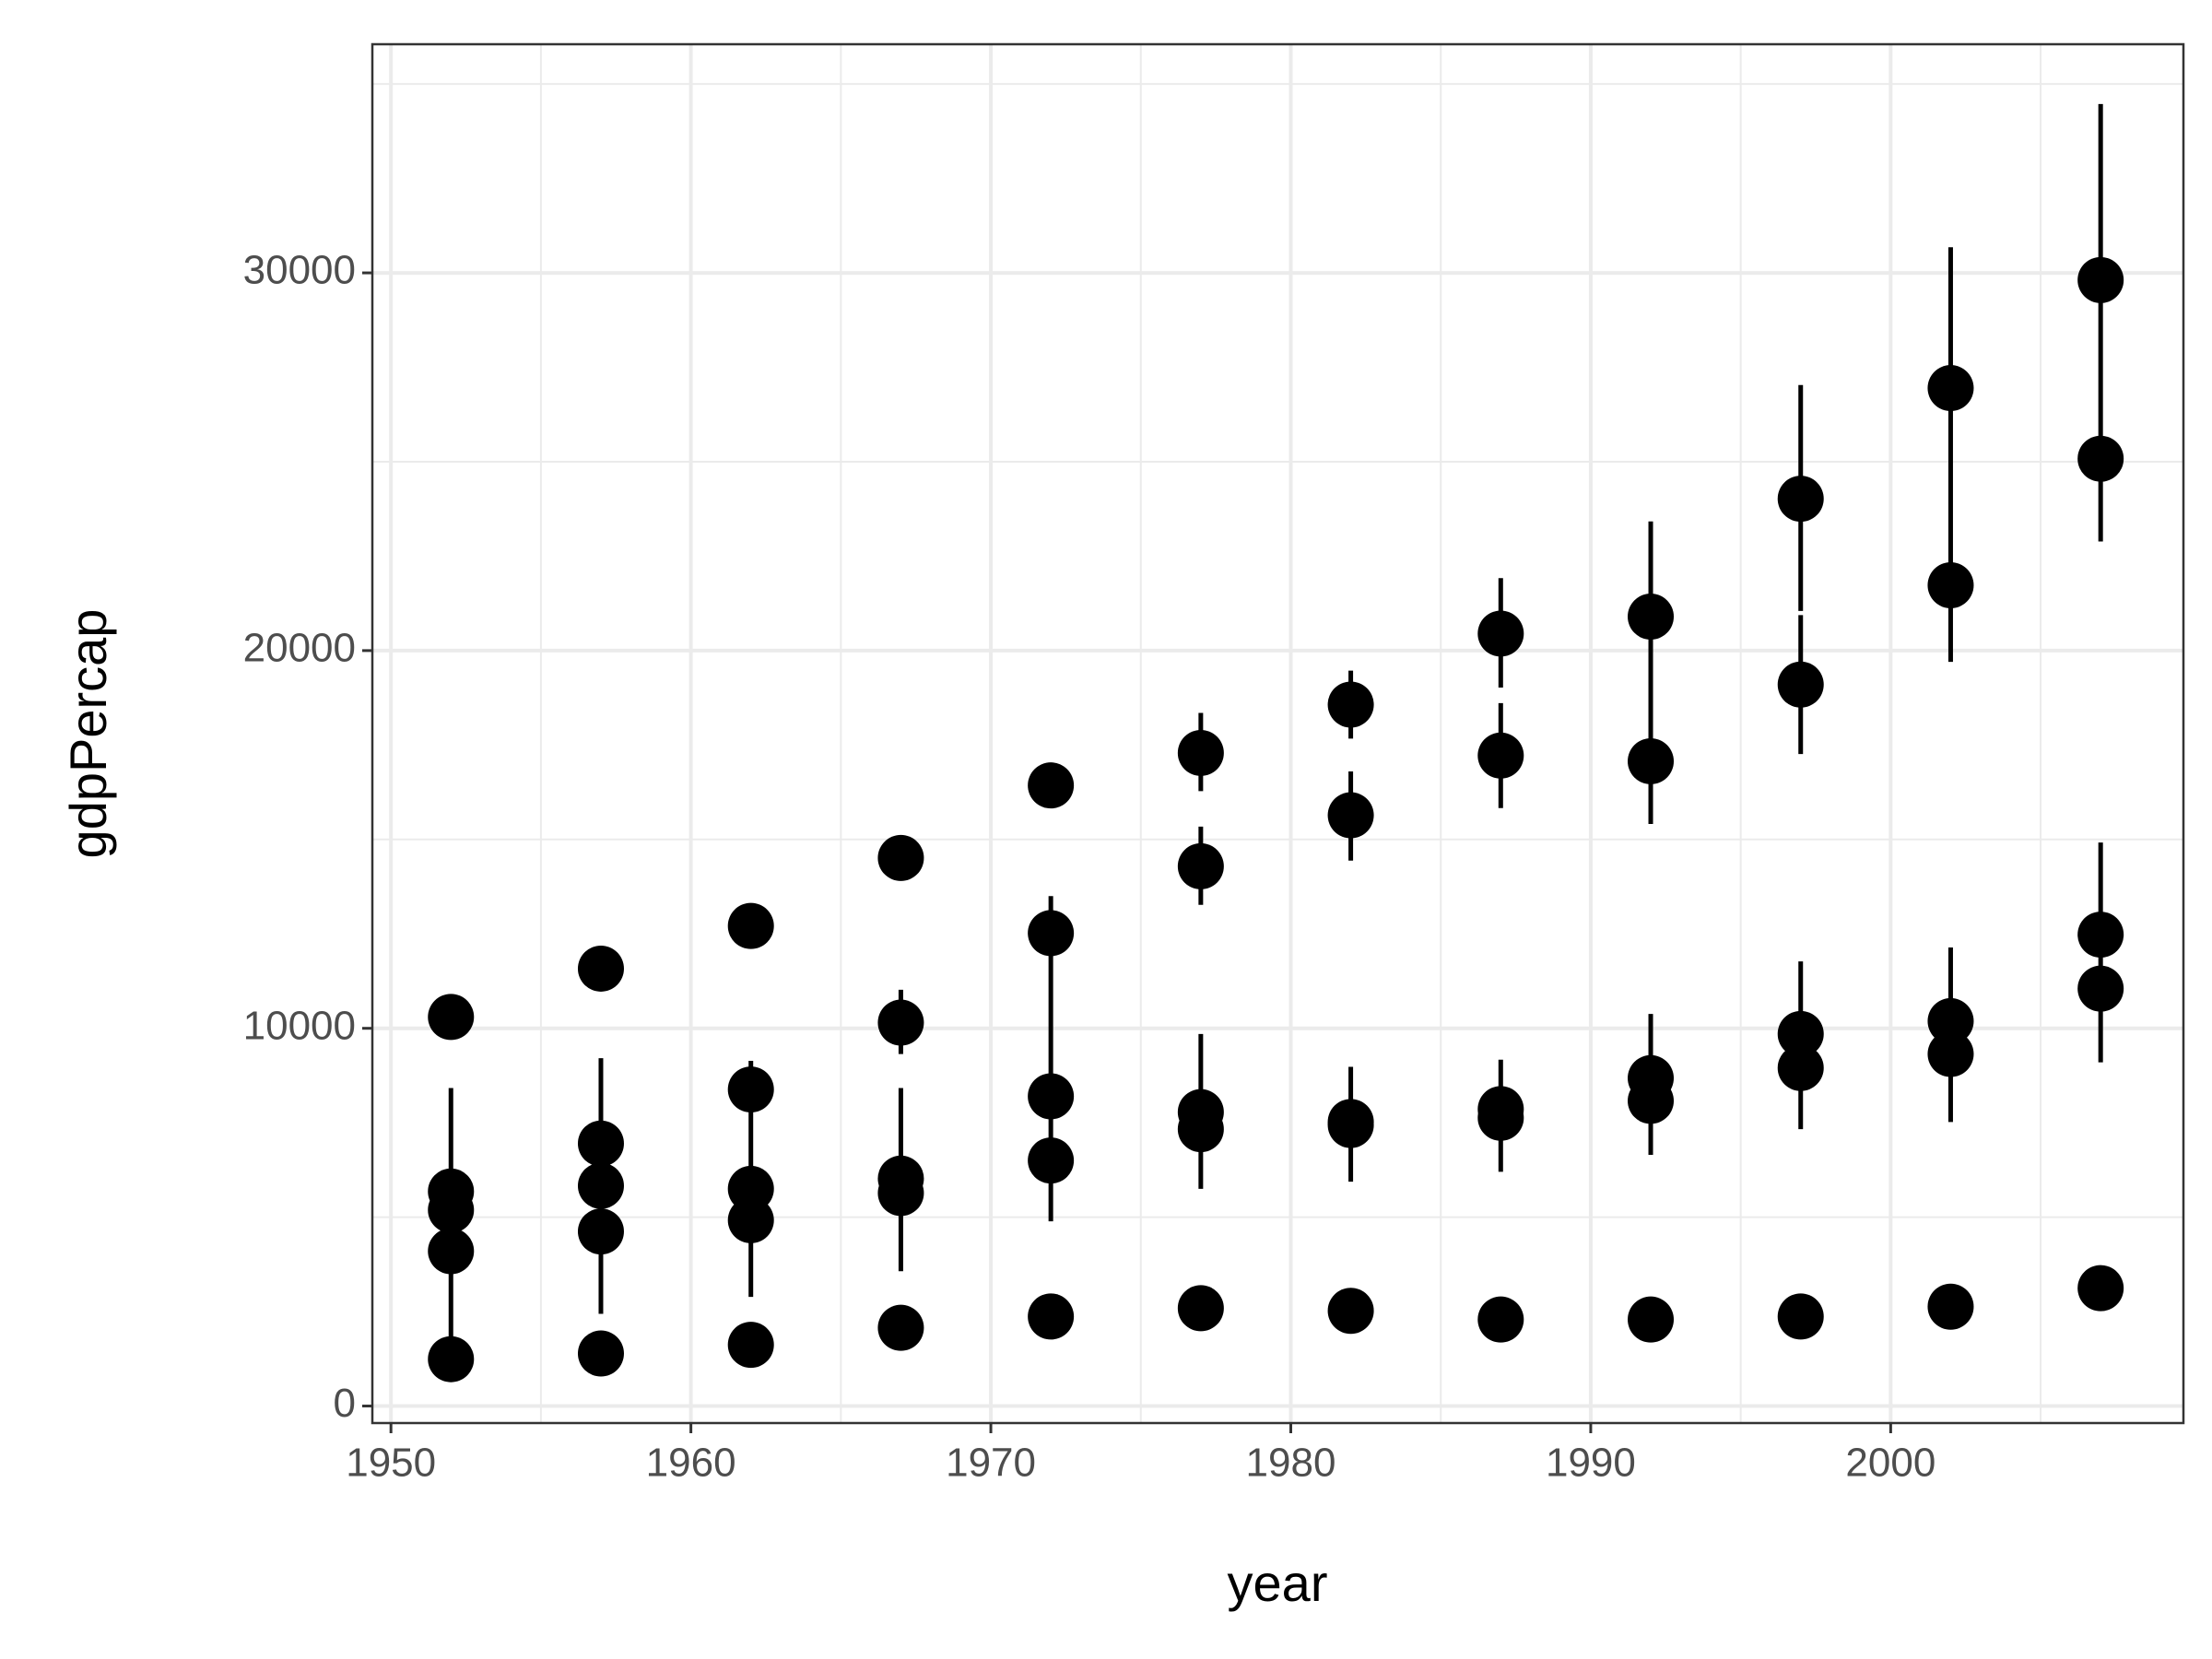 Image resolution: width=2212 pixels, height=1659 pixels. I want to click on x-tick-label: 1950, so click(391, 1463).